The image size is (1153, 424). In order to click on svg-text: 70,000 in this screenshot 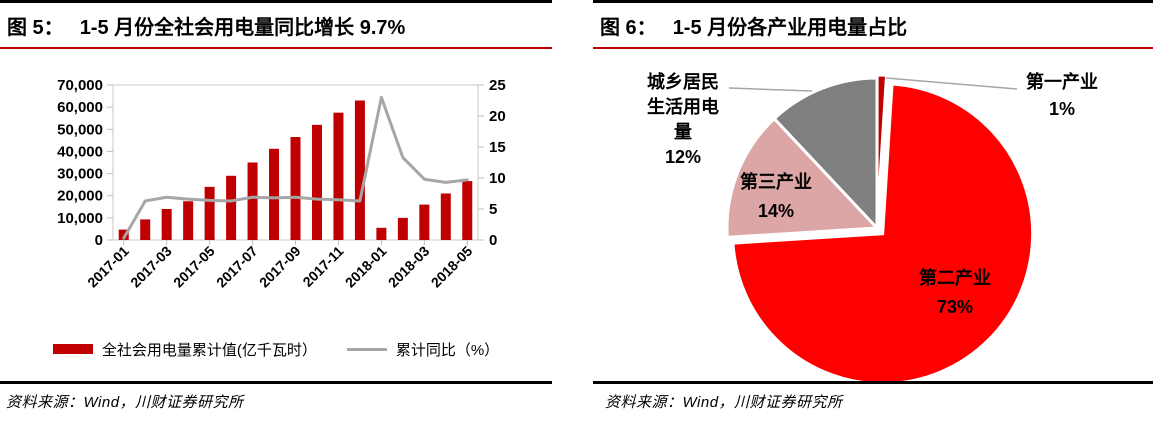, I will do `click(80, 85)`.